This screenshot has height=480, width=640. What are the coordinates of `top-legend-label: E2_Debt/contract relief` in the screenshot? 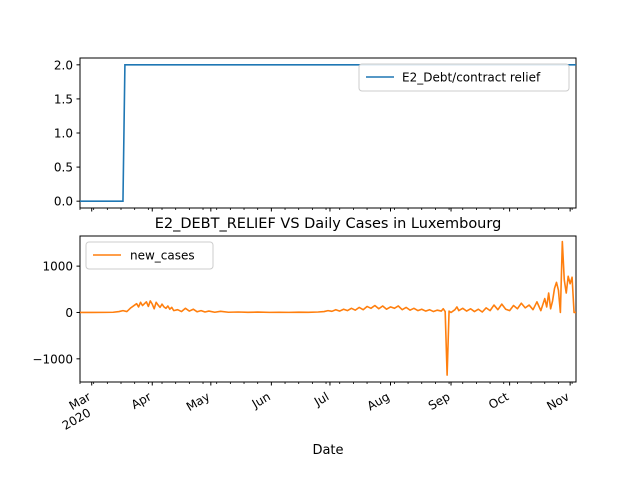 It's located at (471, 78).